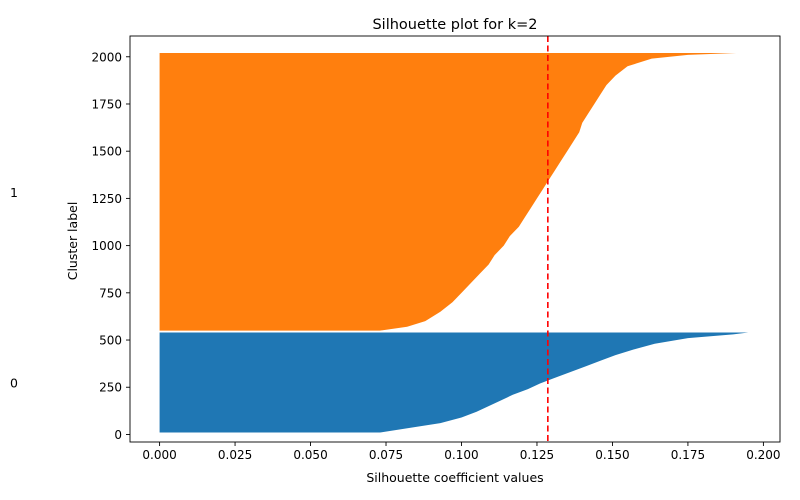 The width and height of the screenshot is (800, 500). Describe the element at coordinates (106, 246) in the screenshot. I see `y-tick-label: 1000` at that location.